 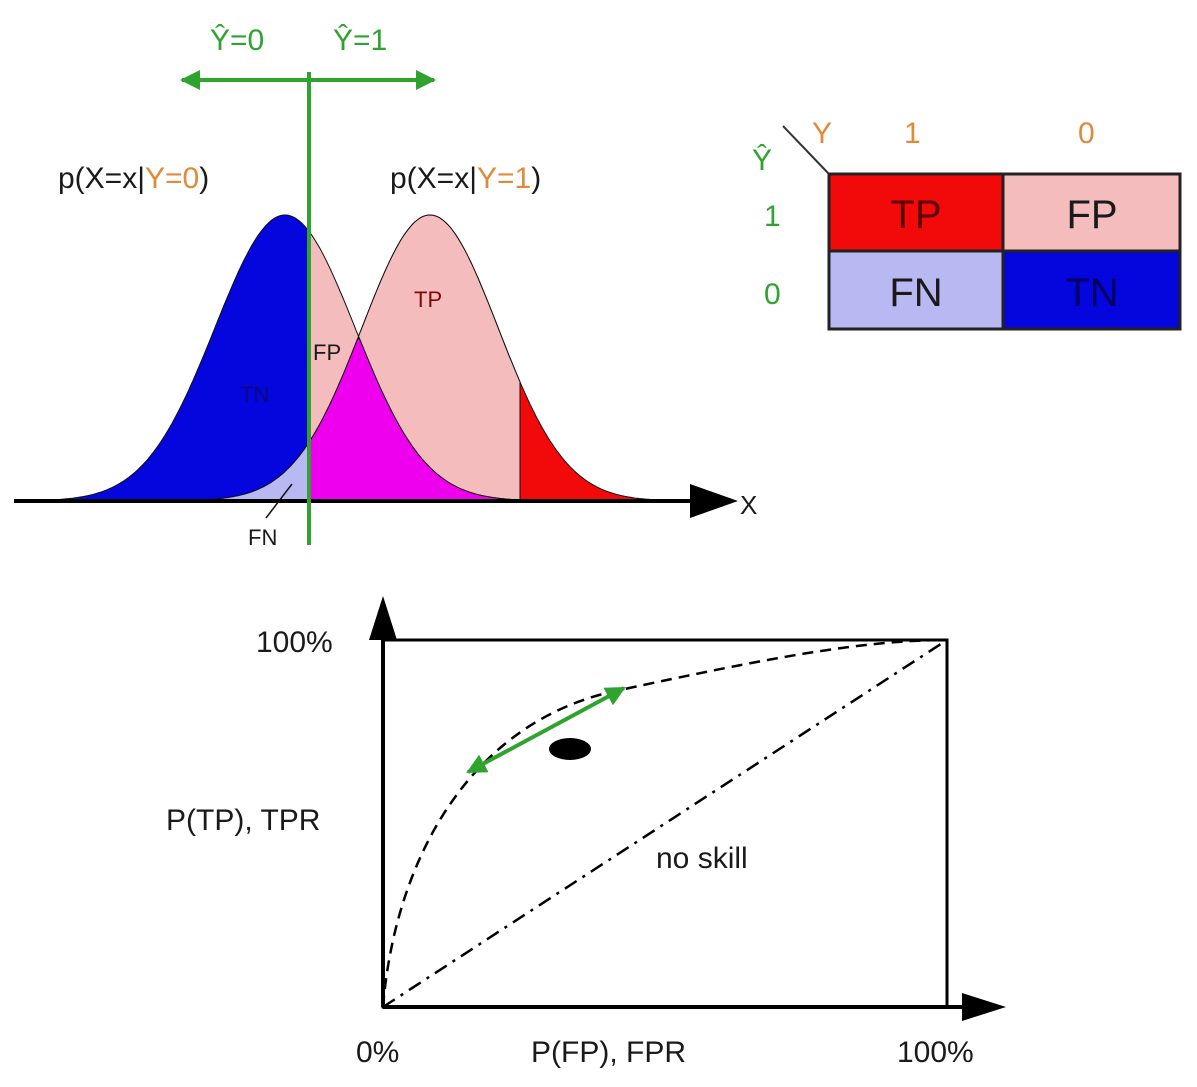 What do you see at coordinates (546, 730) in the screenshot?
I see `operating-point-shift-arrow` at bounding box center [546, 730].